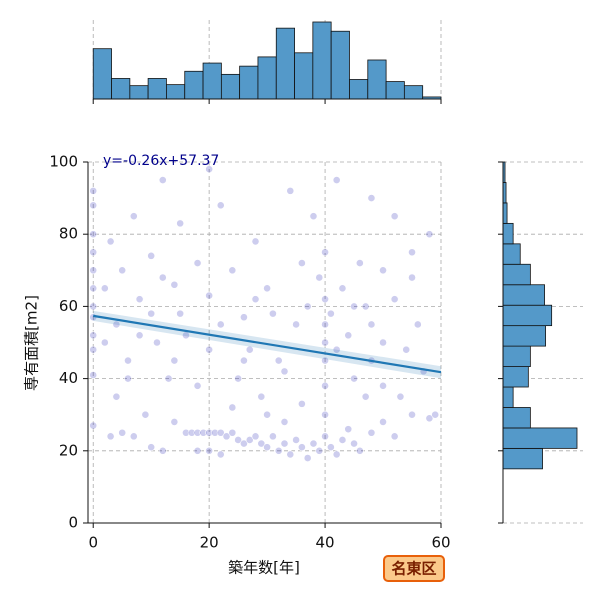  Describe the element at coordinates (267, 344) in the screenshot. I see `regression-line` at that location.